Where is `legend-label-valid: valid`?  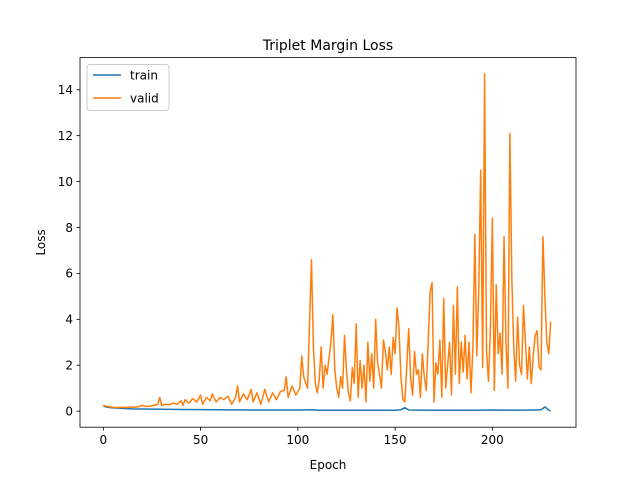 legend-label-valid: valid is located at coordinates (144, 99).